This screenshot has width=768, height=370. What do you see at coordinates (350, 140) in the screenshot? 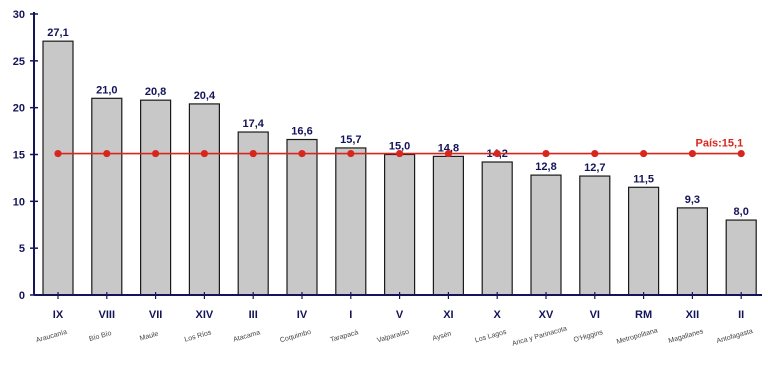
I see `bar-value-label: 15,7` at bounding box center [350, 140].